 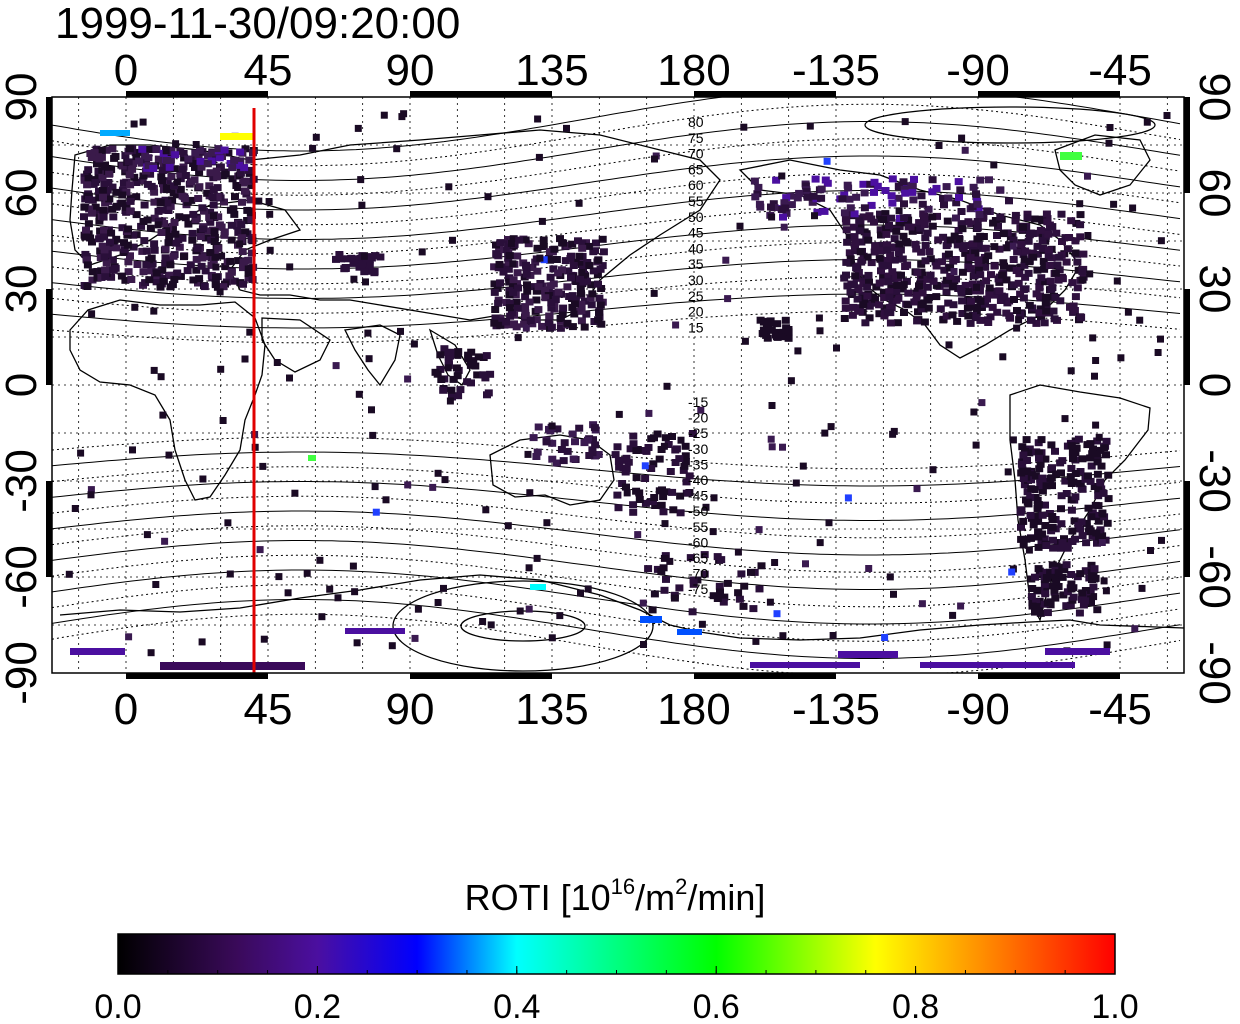 I want to click on left-latitude-ticks: 90 60 30 0 -30 -60 -90, so click(x=23, y=389).